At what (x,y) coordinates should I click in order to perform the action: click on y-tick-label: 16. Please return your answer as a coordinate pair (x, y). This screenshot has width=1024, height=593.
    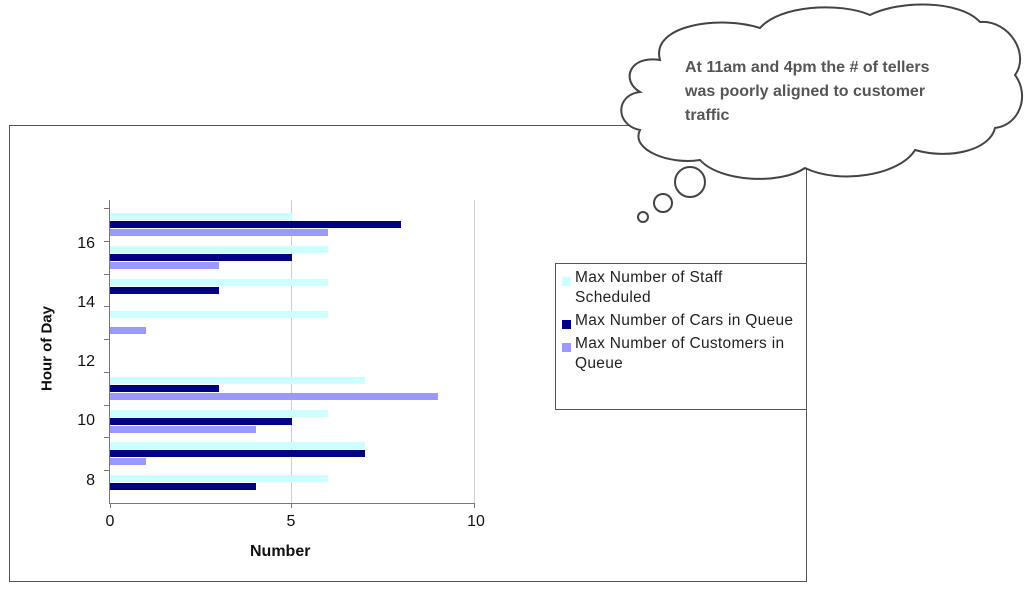
    Looking at the image, I should click on (86, 243).